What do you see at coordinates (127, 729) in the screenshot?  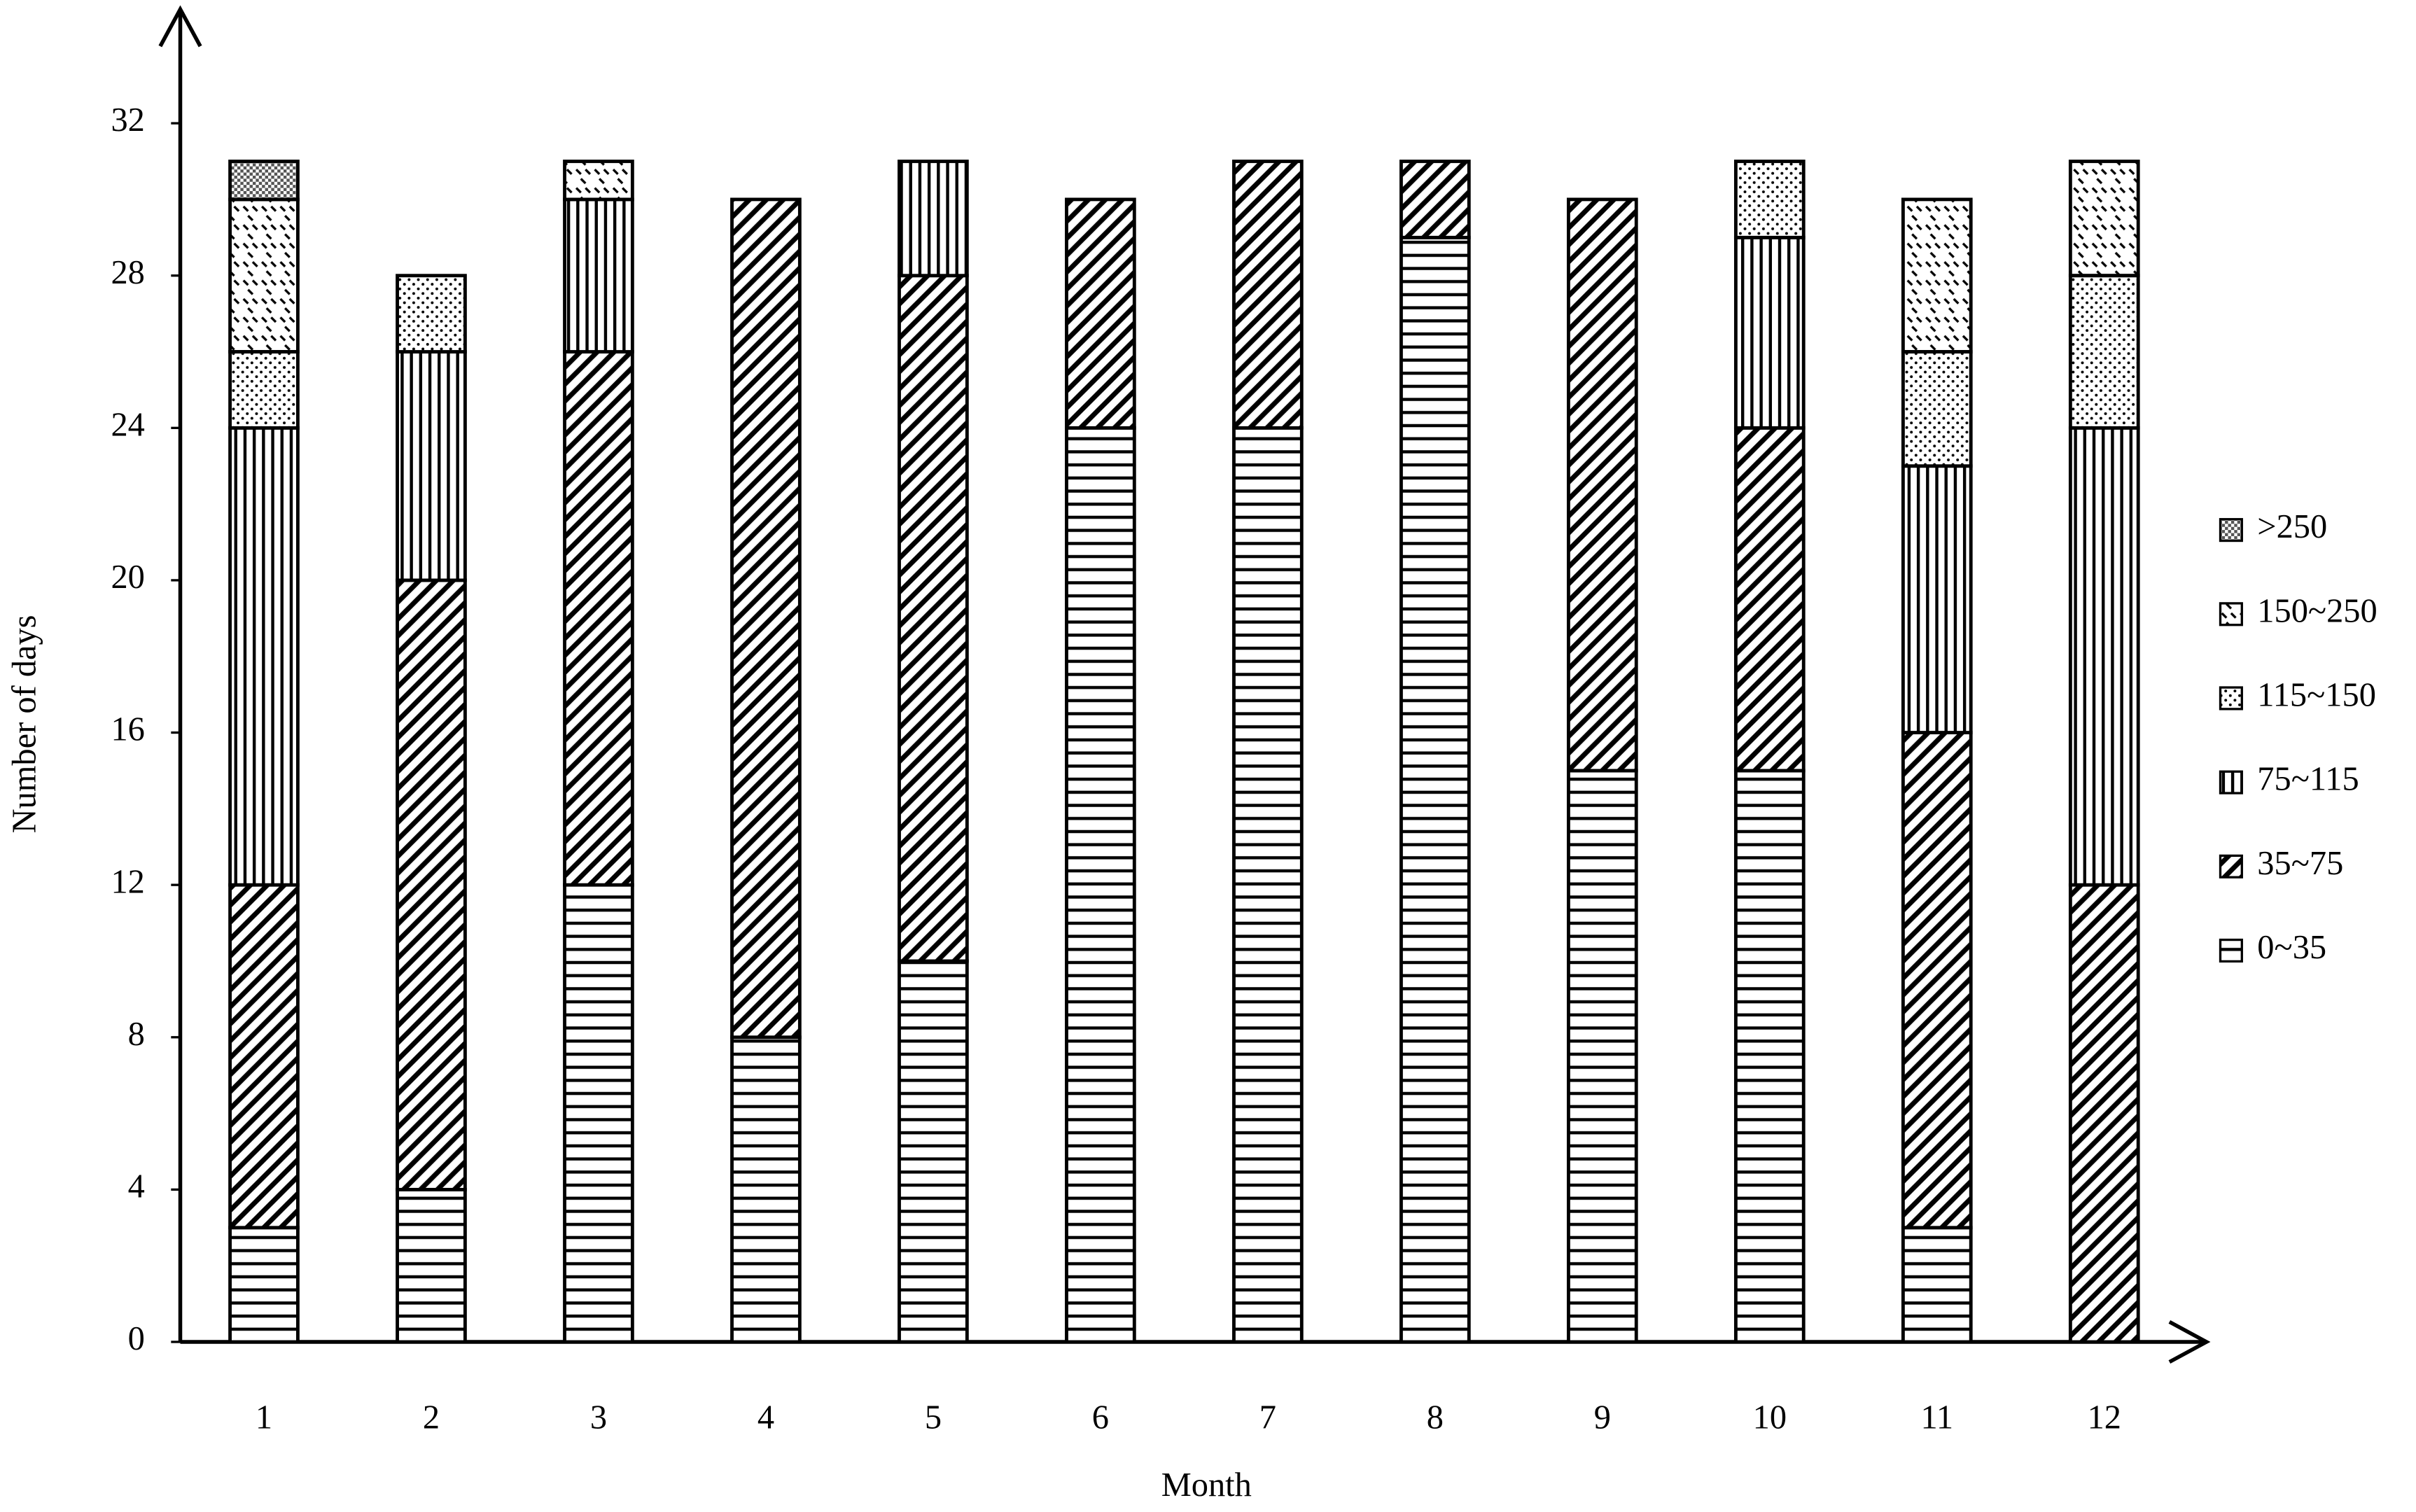 I see `y-tick-label: 16` at bounding box center [127, 729].